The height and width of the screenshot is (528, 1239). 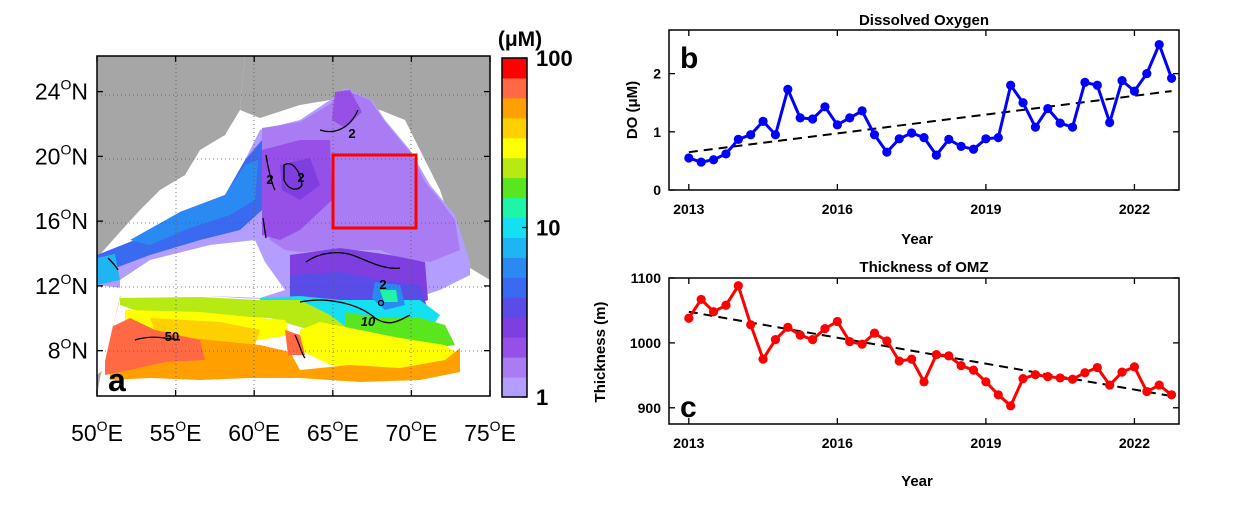 I want to click on colorbar-cells, so click(x=514, y=228).